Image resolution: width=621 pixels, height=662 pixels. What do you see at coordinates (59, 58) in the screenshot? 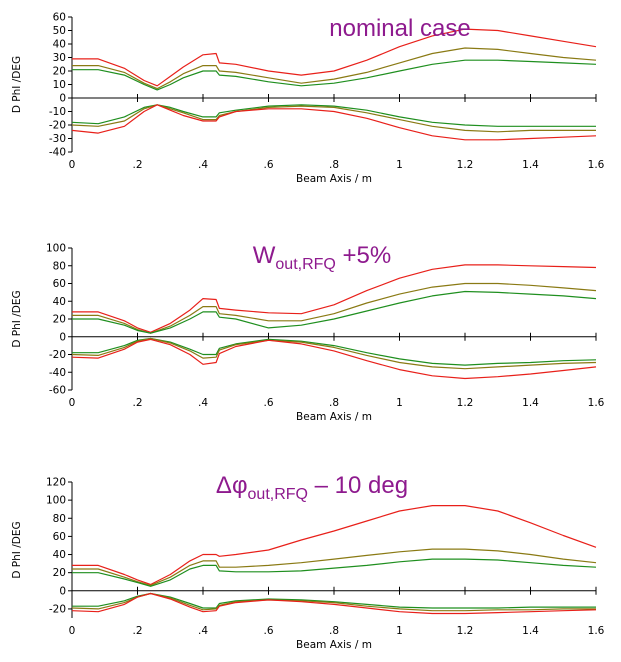
I see `y-tick-label: 30` at bounding box center [59, 58].